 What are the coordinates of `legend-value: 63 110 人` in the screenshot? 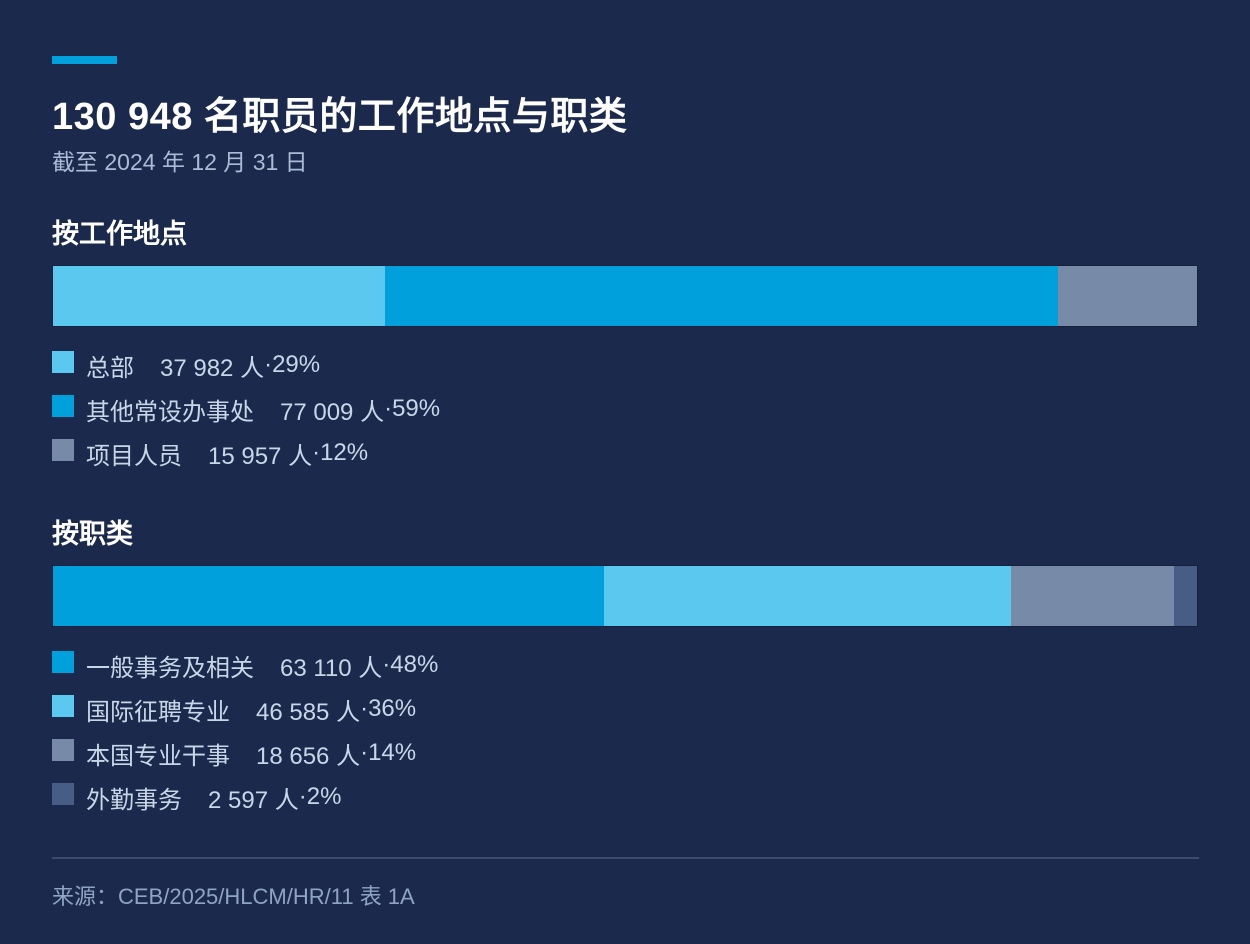 It's located at (331, 668).